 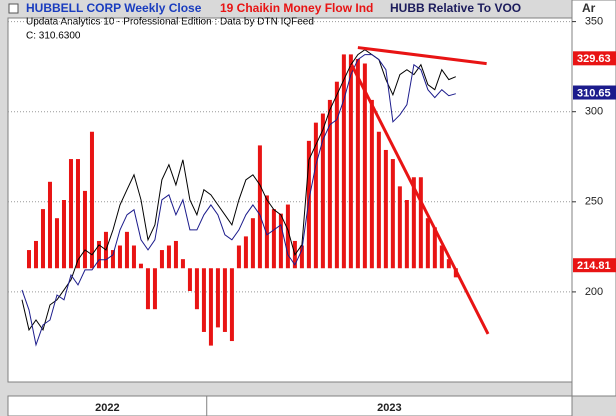 I want to click on value-tag-label: 310.65, so click(x=594, y=93).